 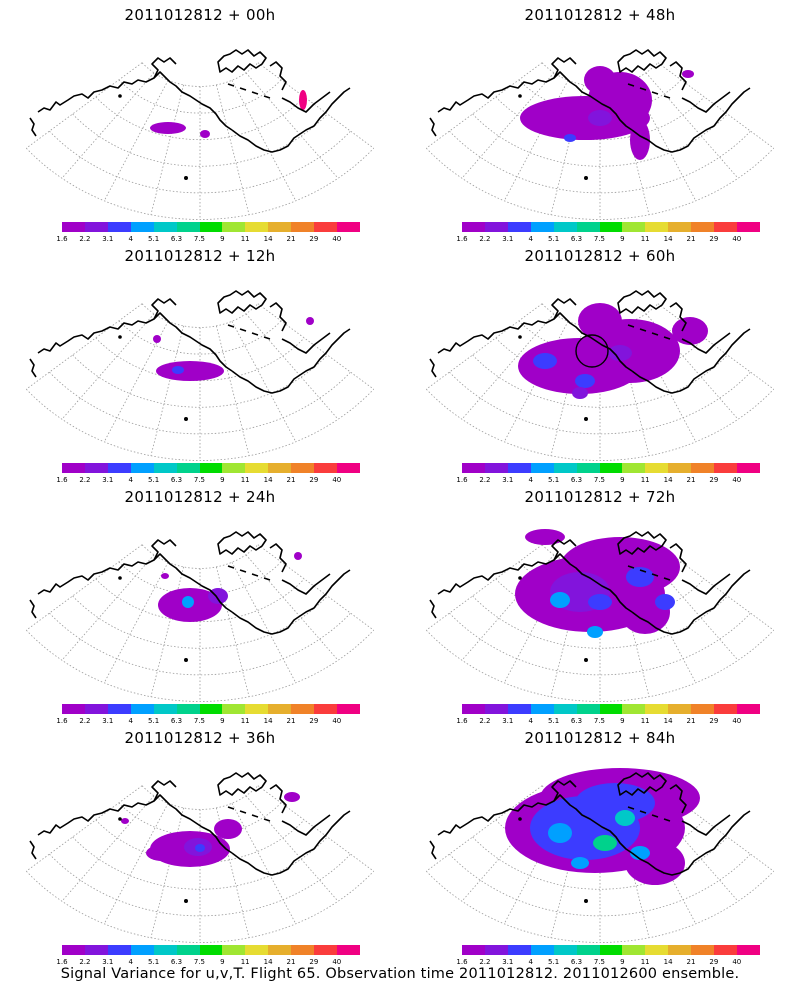 I want to click on colorbar-label: 5.1, so click(x=554, y=480).